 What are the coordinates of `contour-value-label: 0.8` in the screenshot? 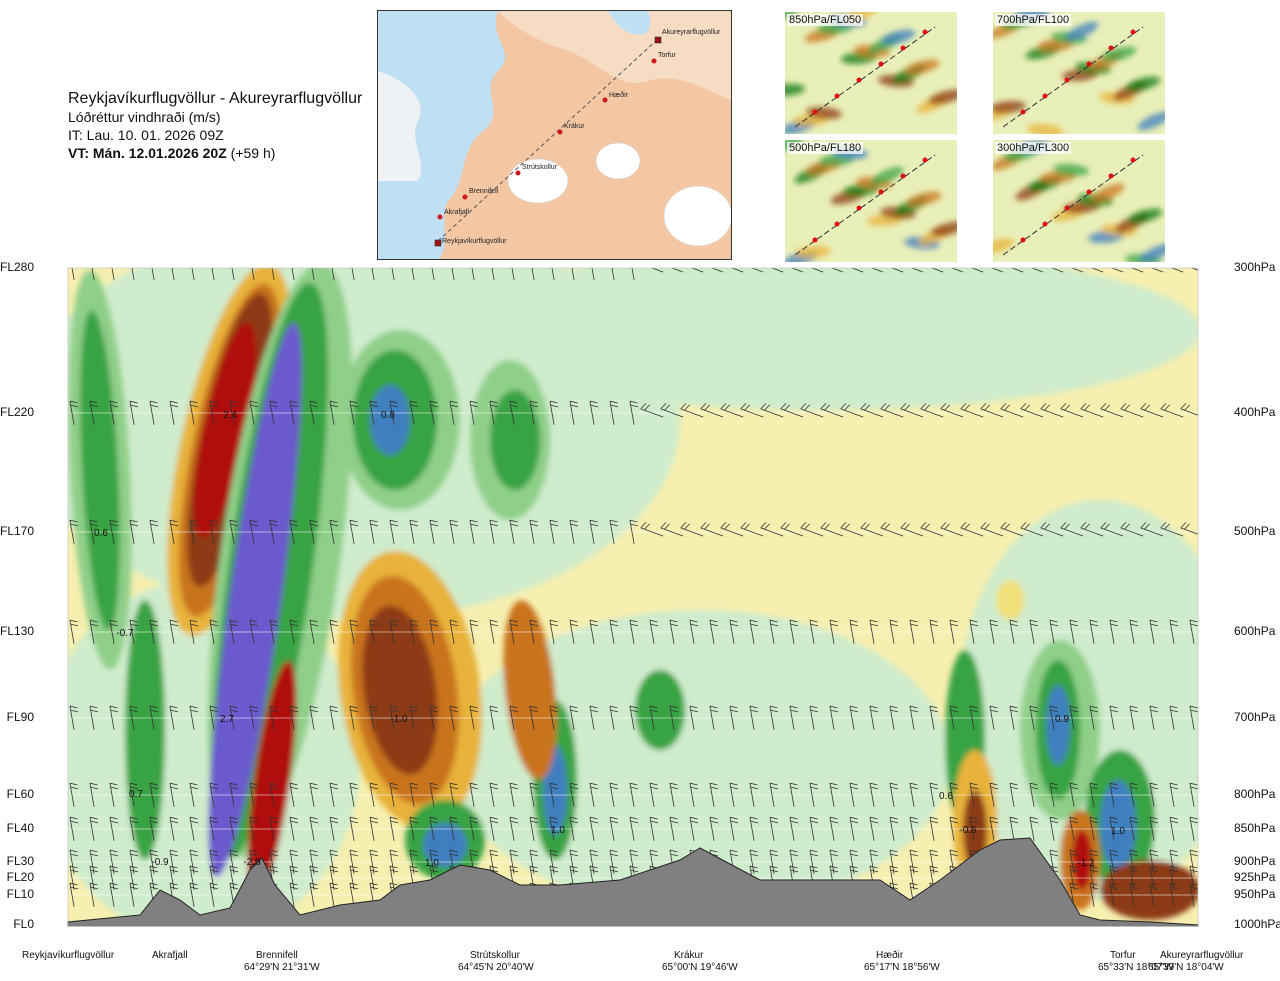 It's located at (388, 415).